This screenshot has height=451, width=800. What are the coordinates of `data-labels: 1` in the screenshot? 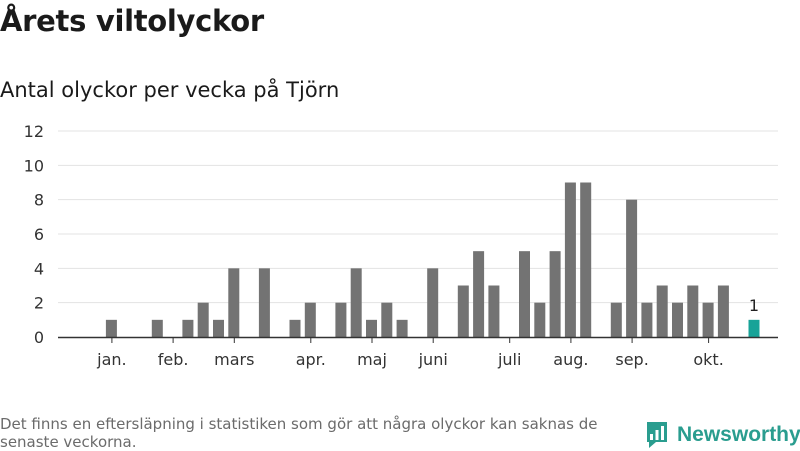 It's located at (754, 305).